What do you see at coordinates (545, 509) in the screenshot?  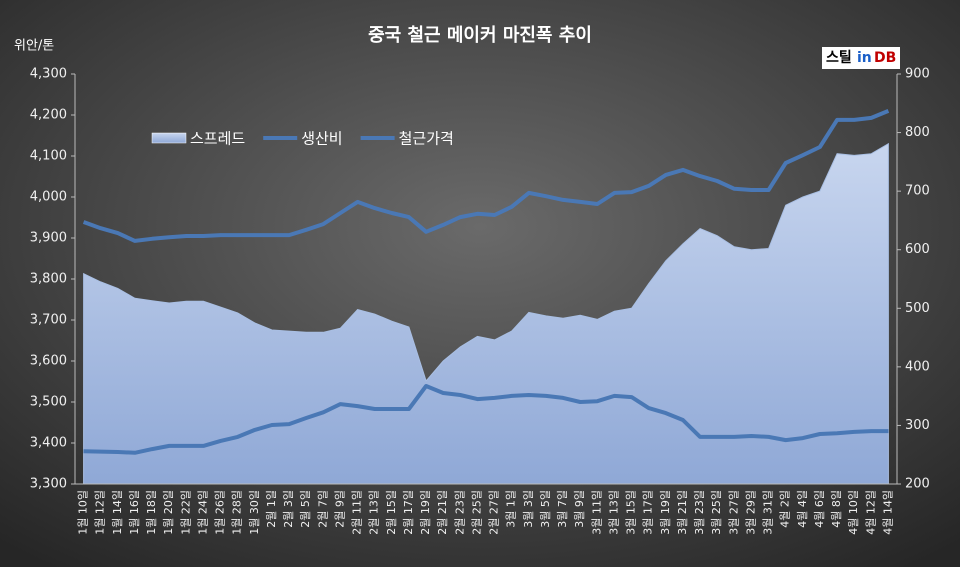 I see `x-tick-label: 3월 5일` at bounding box center [545, 509].